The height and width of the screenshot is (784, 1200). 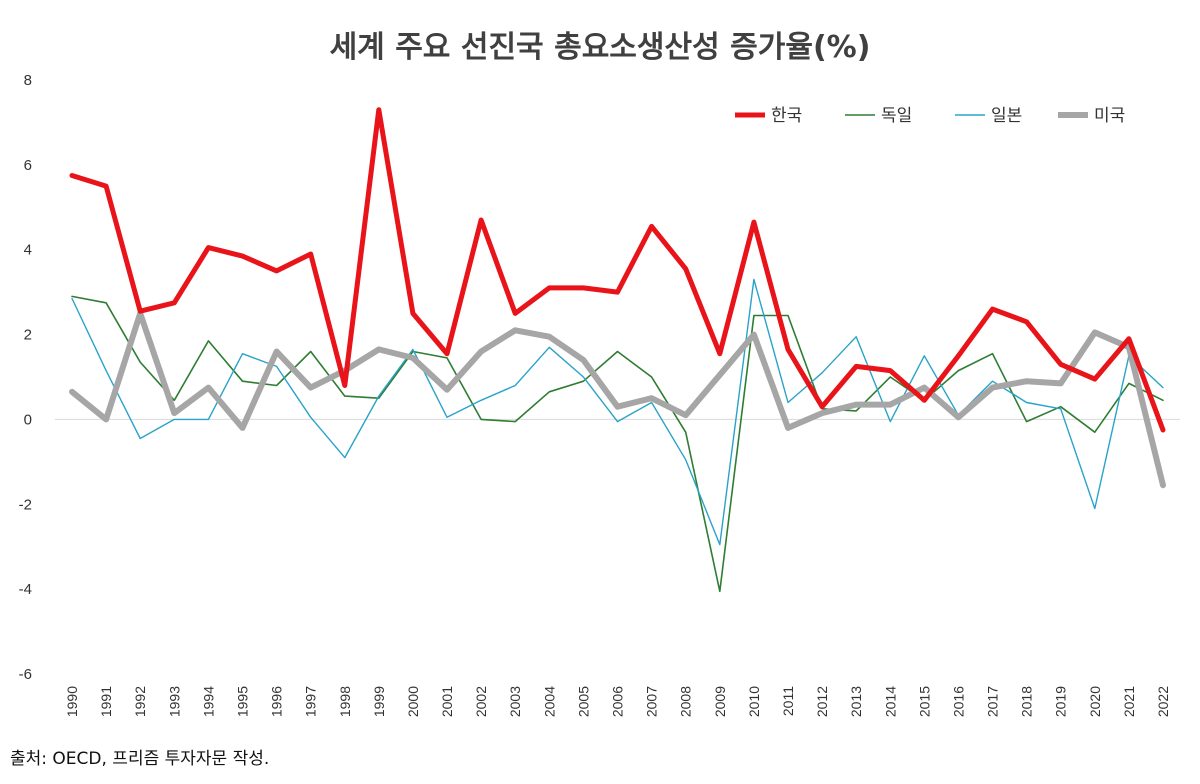 What do you see at coordinates (788, 701) in the screenshot?
I see `x-tick-label: 2011` at bounding box center [788, 701].